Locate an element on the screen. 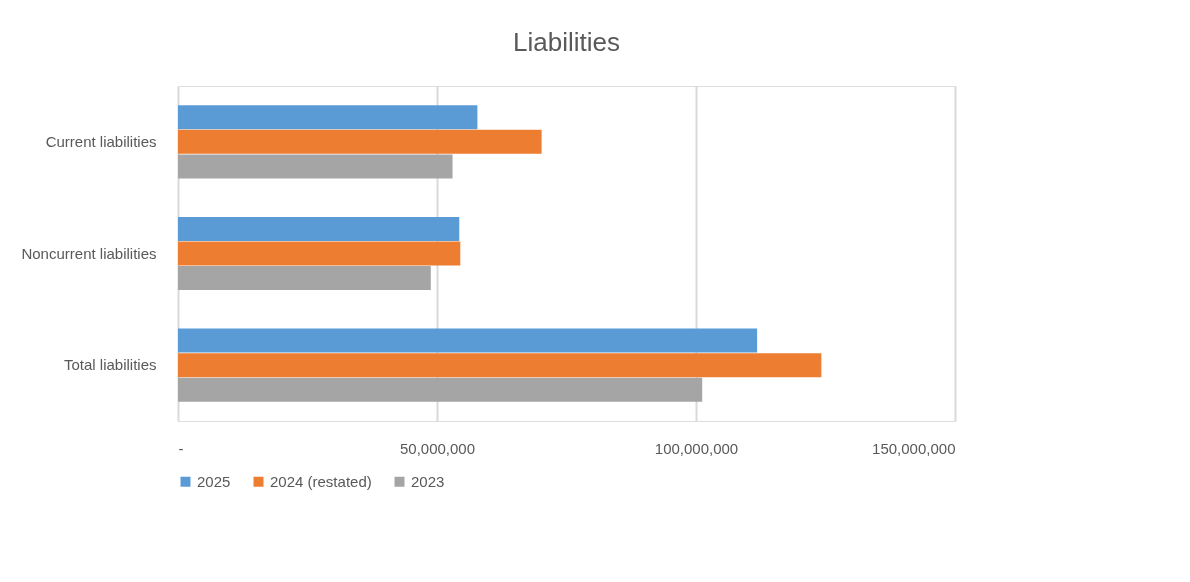 The image size is (1190, 582). x-tick-label: 50,000,000 is located at coordinates (437, 448).